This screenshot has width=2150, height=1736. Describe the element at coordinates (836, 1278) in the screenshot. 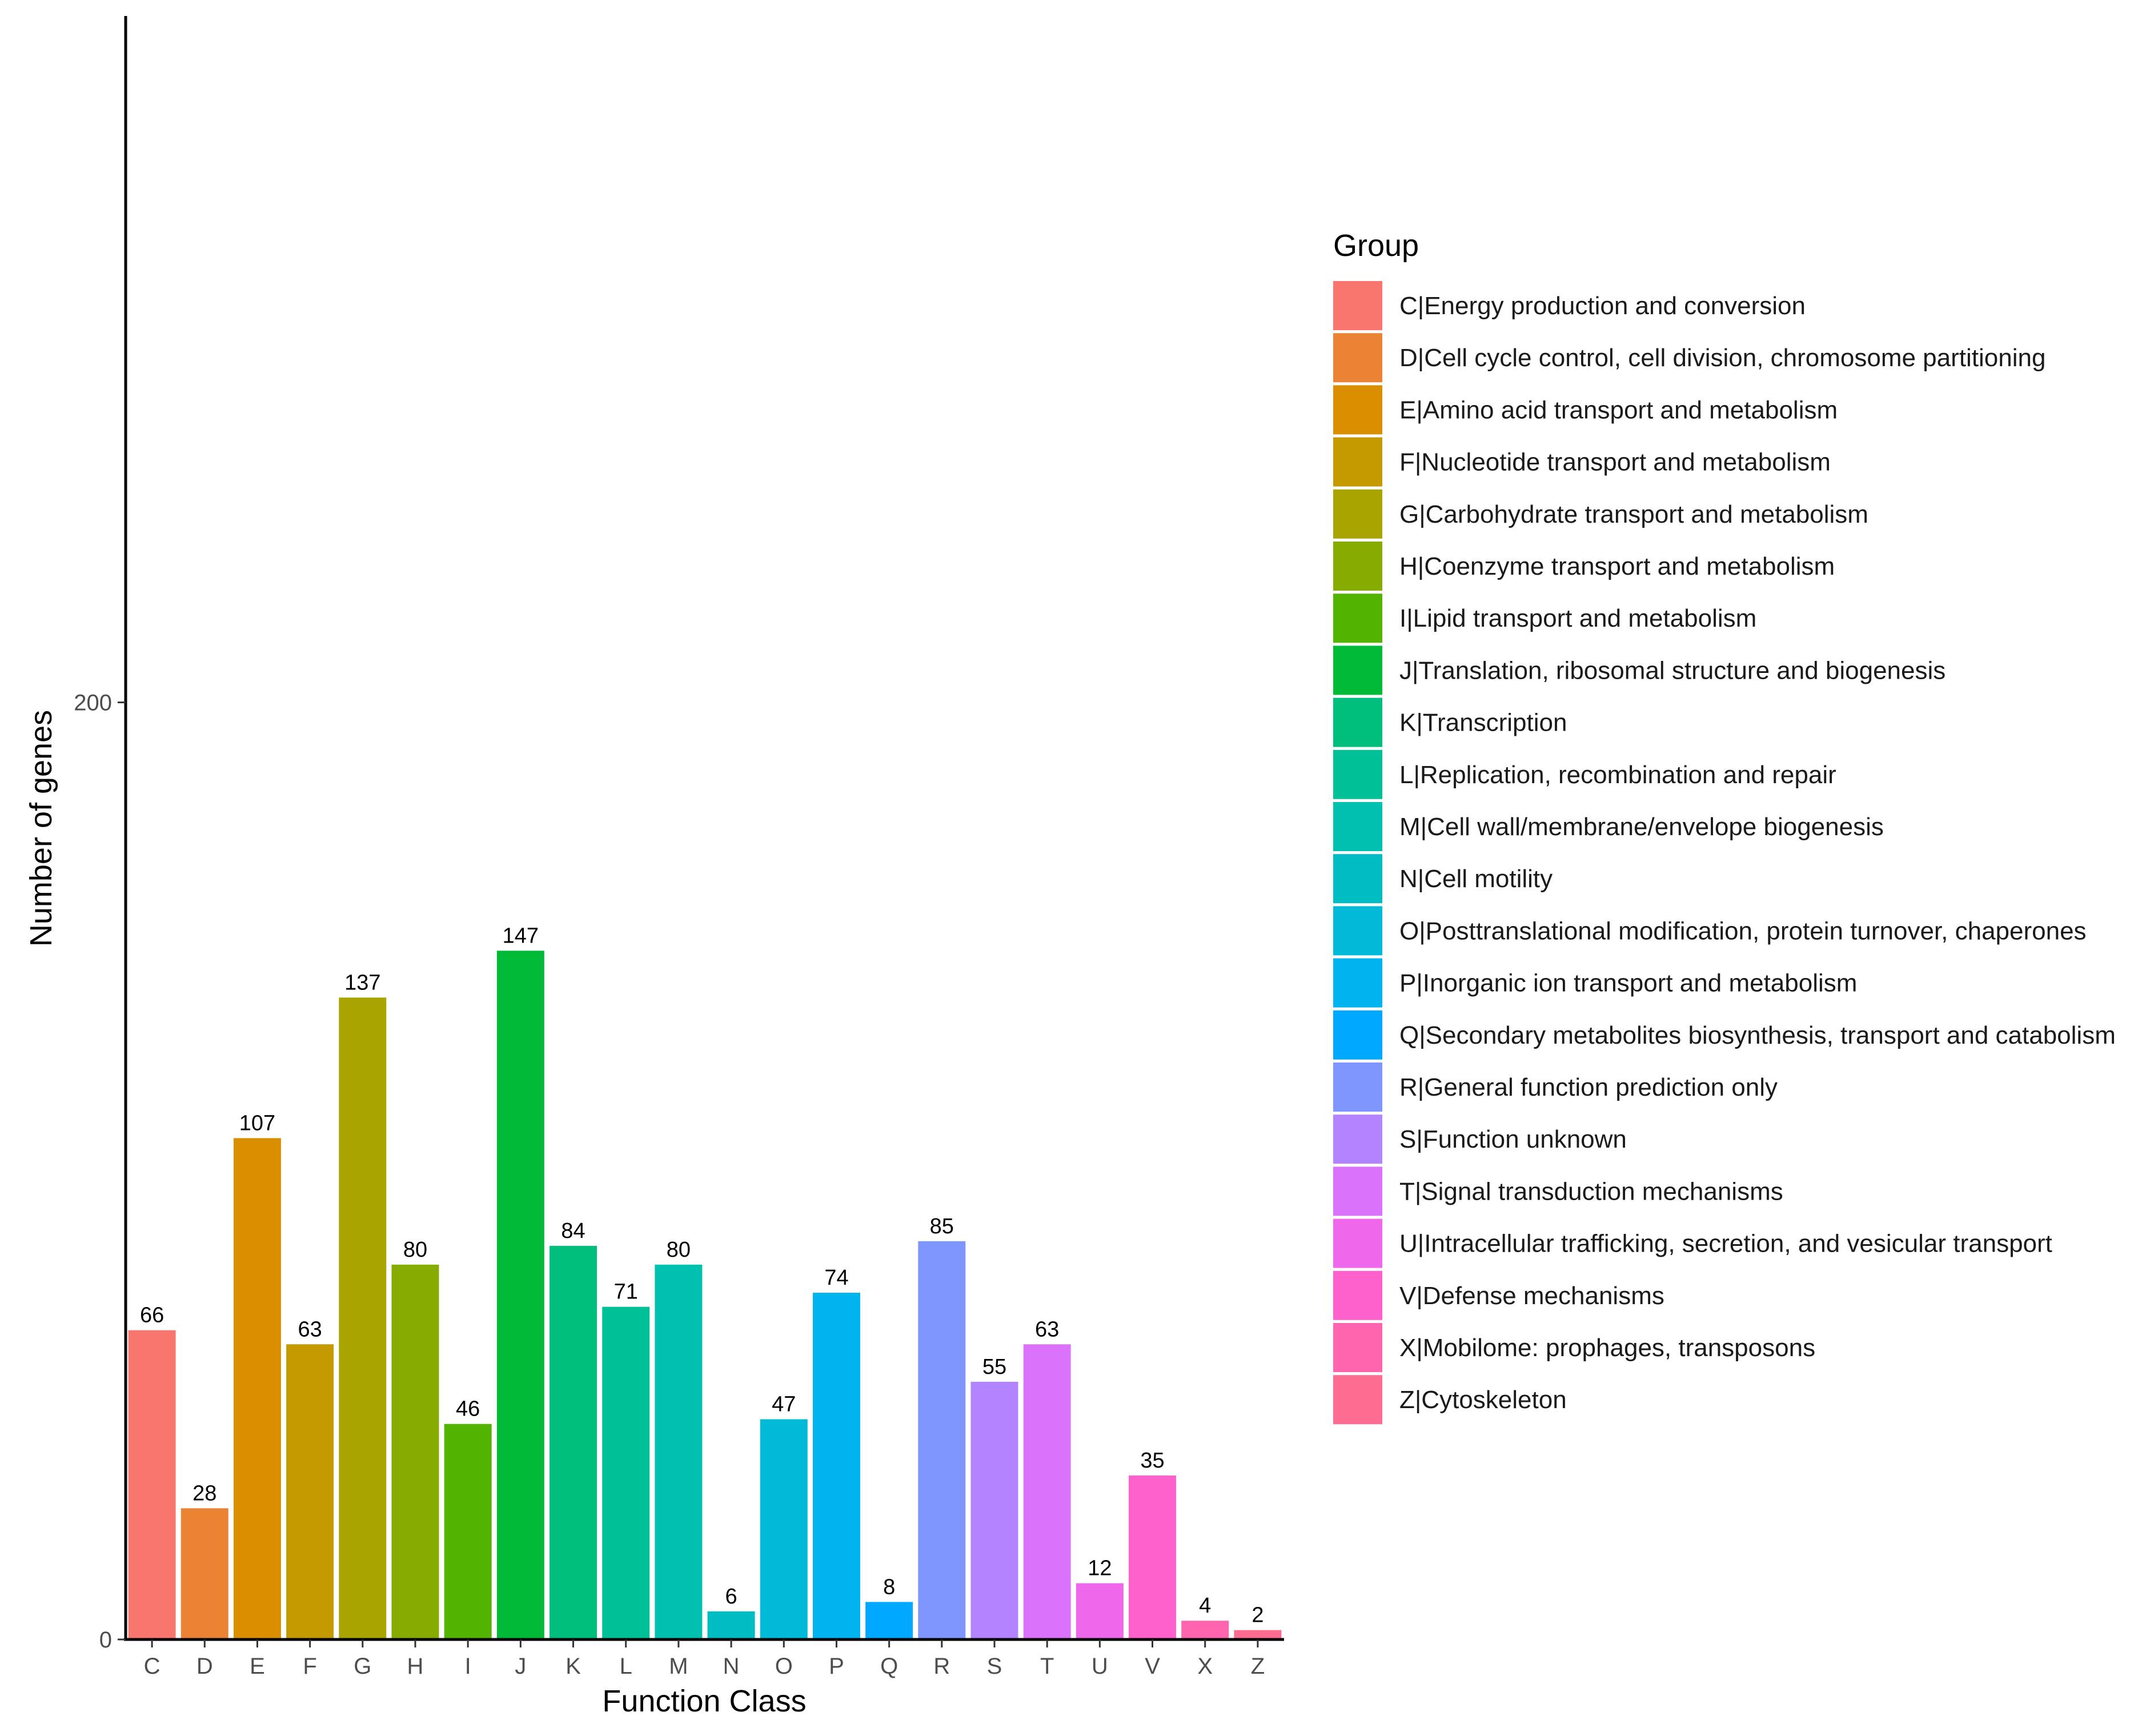

I see `bar-value-label-p: 74` at that location.